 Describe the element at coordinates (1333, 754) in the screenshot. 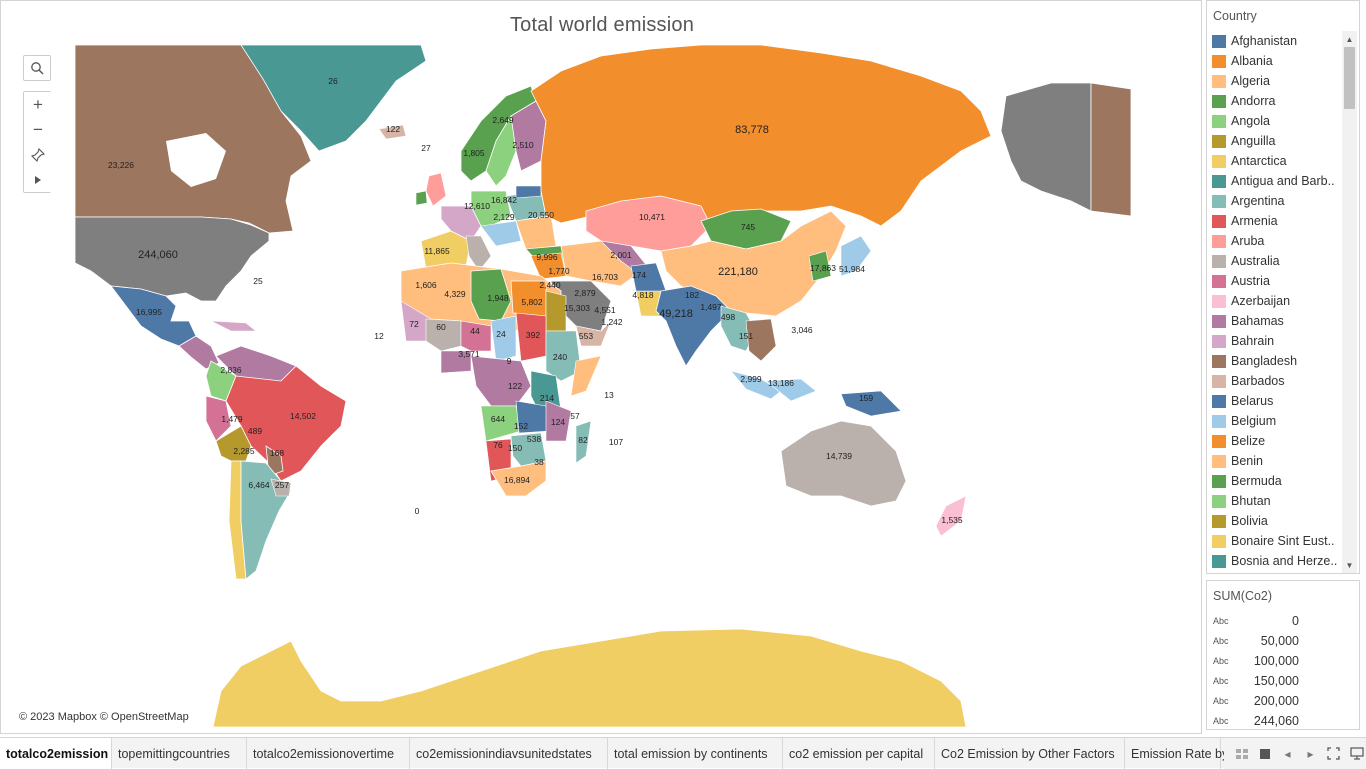

I see `fullscreen-icon` at that location.